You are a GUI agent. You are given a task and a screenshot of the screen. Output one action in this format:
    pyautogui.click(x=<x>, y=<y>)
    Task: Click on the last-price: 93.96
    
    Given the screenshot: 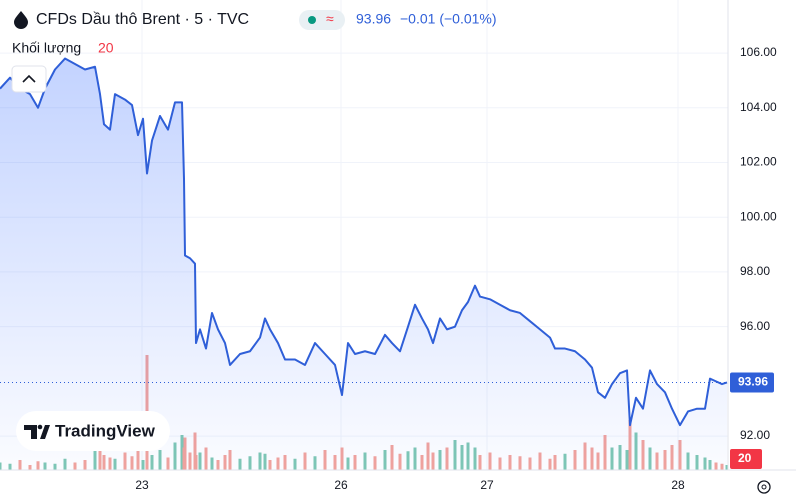 What is the action you would take?
    pyautogui.click(x=373, y=19)
    